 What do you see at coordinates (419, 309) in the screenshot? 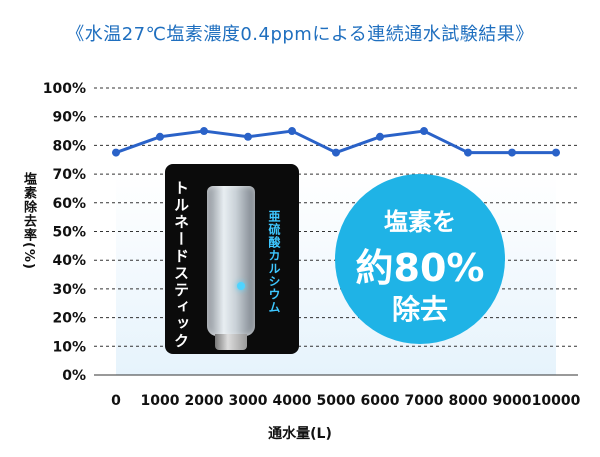
I see `badge-line-3: 除去` at bounding box center [419, 309].